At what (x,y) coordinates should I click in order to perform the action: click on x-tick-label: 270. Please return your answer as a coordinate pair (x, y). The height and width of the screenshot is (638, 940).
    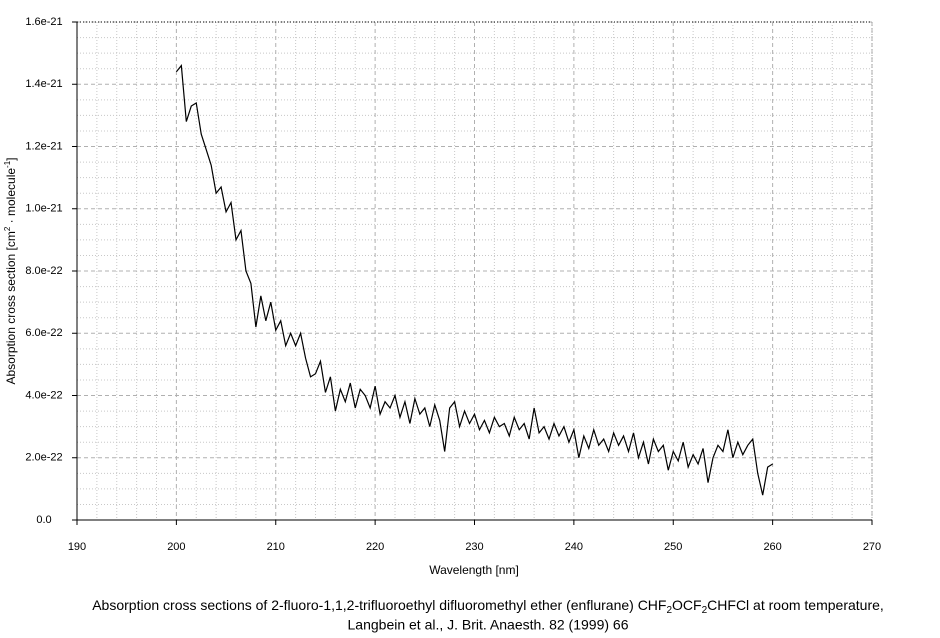
    Looking at the image, I should click on (872, 547).